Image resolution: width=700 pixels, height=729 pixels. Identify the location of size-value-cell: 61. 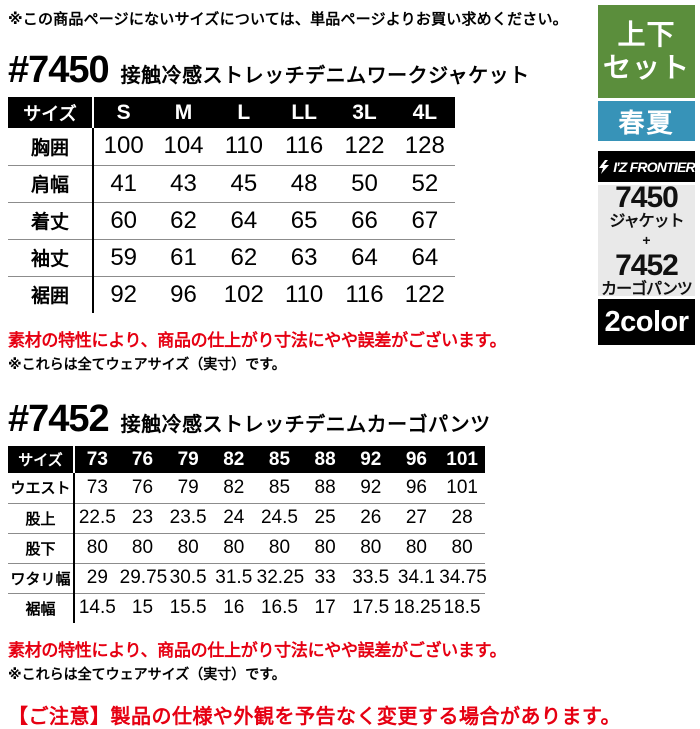
(183, 257).